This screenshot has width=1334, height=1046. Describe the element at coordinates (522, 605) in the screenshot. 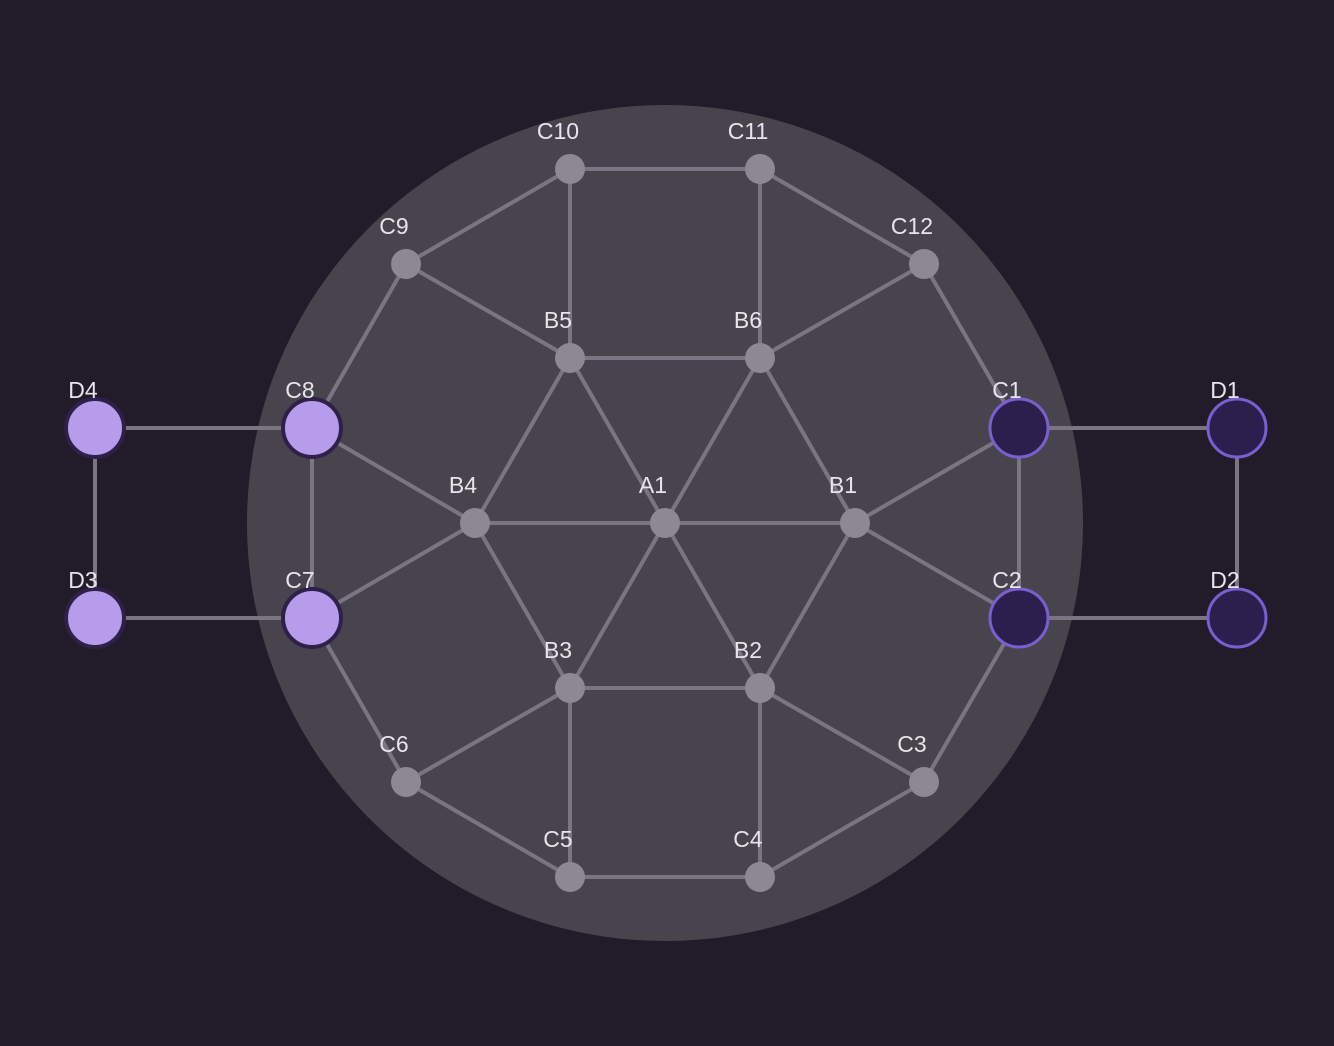

I see `edge-b3-b4` at that location.